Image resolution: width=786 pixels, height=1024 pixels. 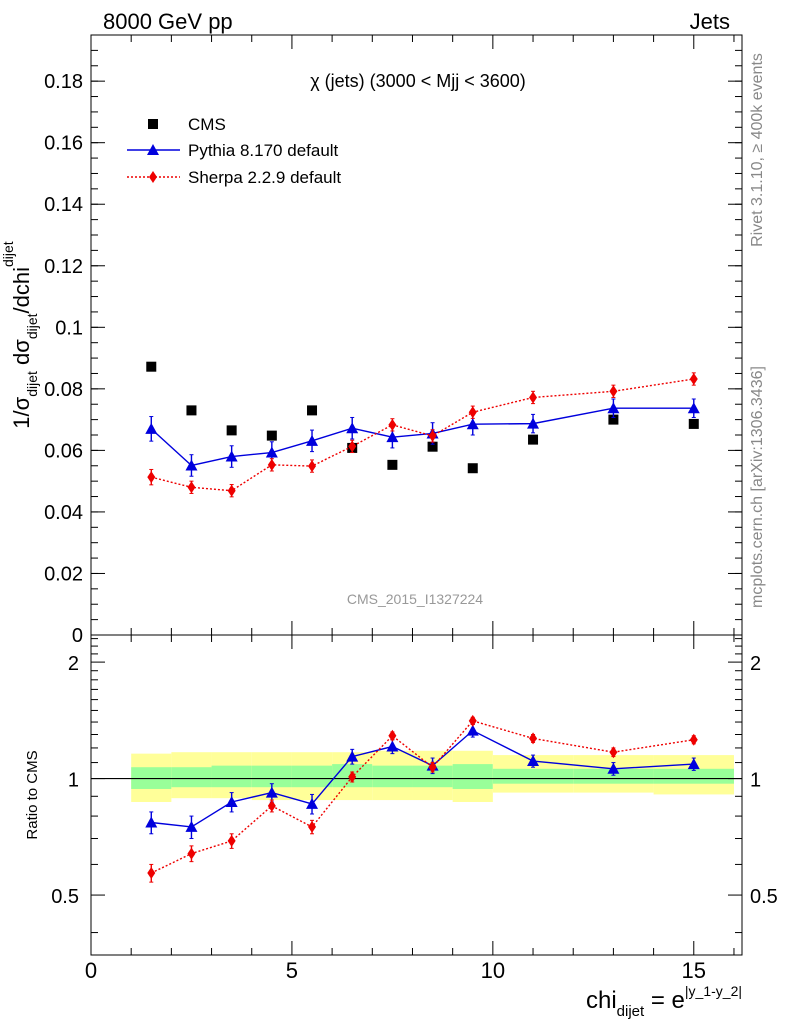 I want to click on ratio-y-tick-label-right: 1, so click(x=755, y=781).